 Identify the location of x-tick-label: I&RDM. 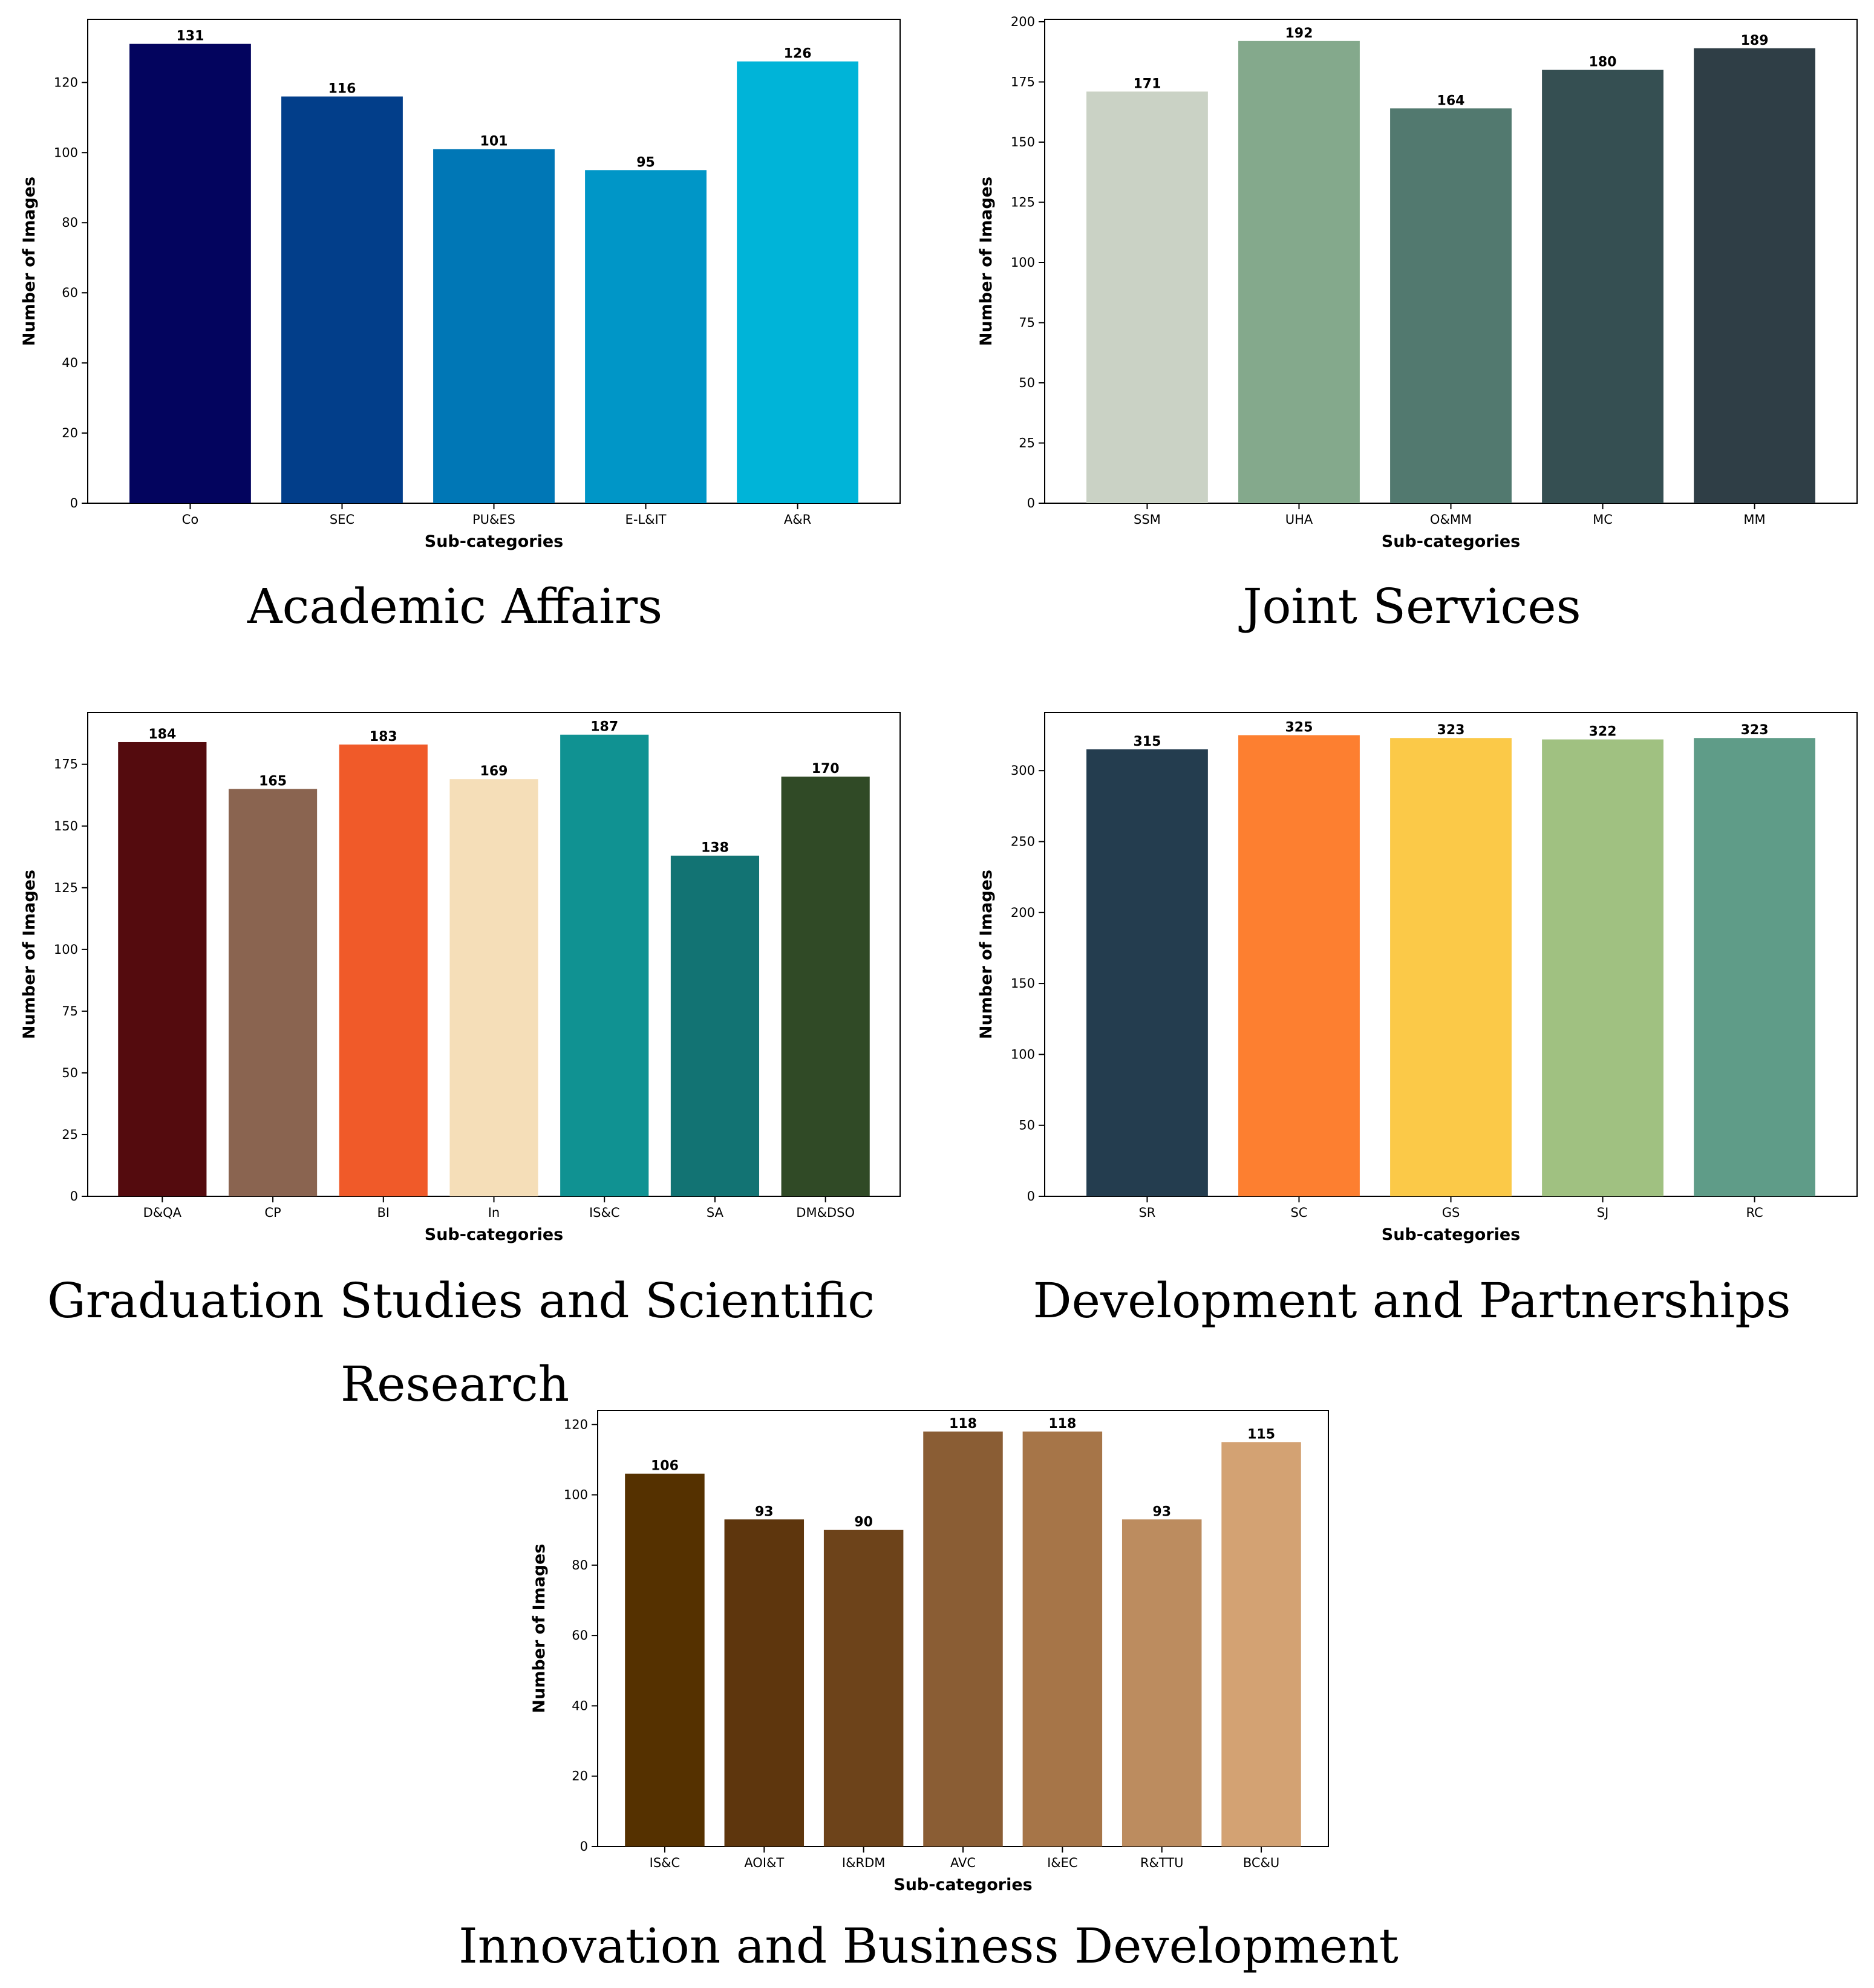
(863, 1863).